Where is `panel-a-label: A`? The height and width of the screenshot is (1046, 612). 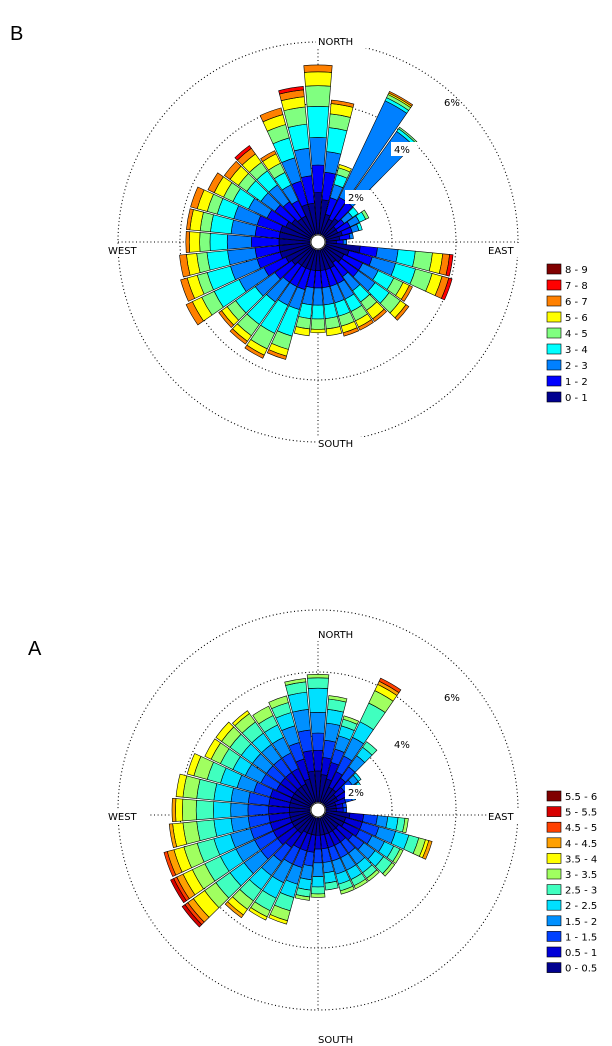 panel-a-label: A is located at coordinates (35, 649).